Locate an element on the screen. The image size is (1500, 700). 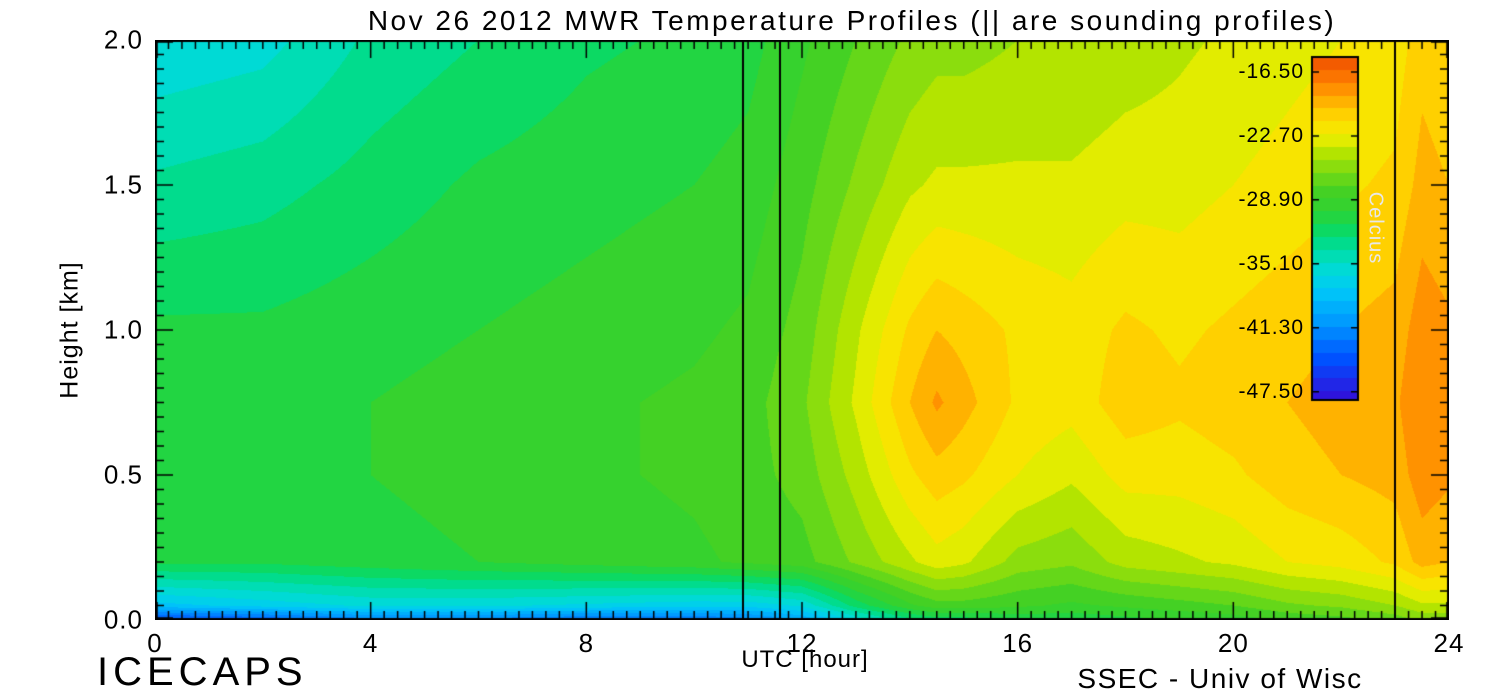
project-label: ICECAPS is located at coordinates (202, 672).